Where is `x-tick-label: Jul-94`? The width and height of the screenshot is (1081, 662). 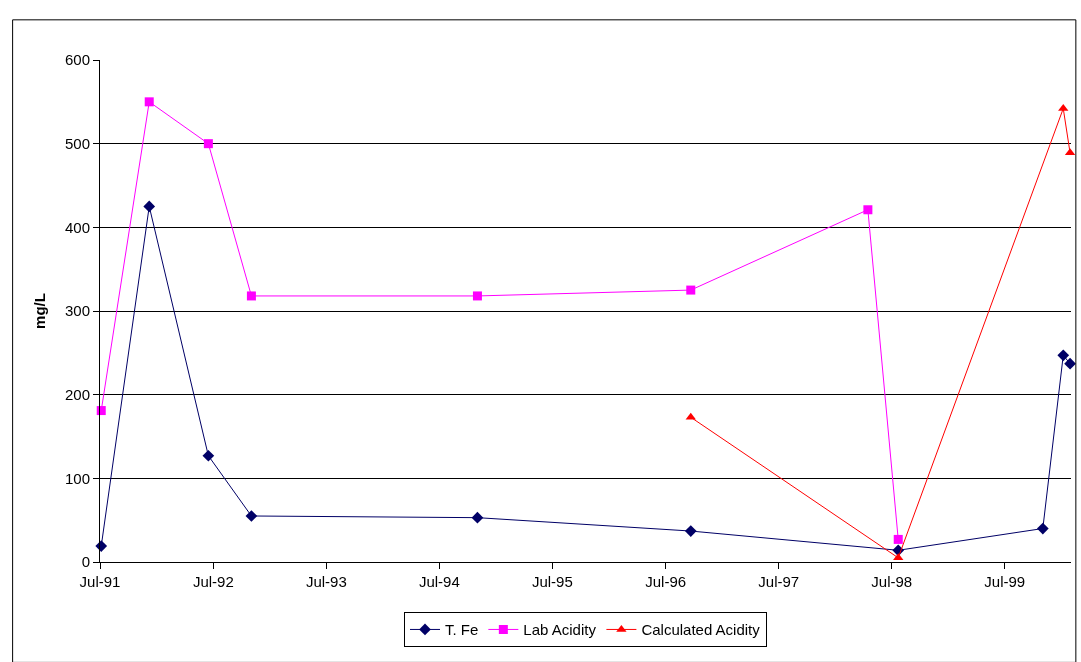 x-tick-label: Jul-94 is located at coordinates (439, 581).